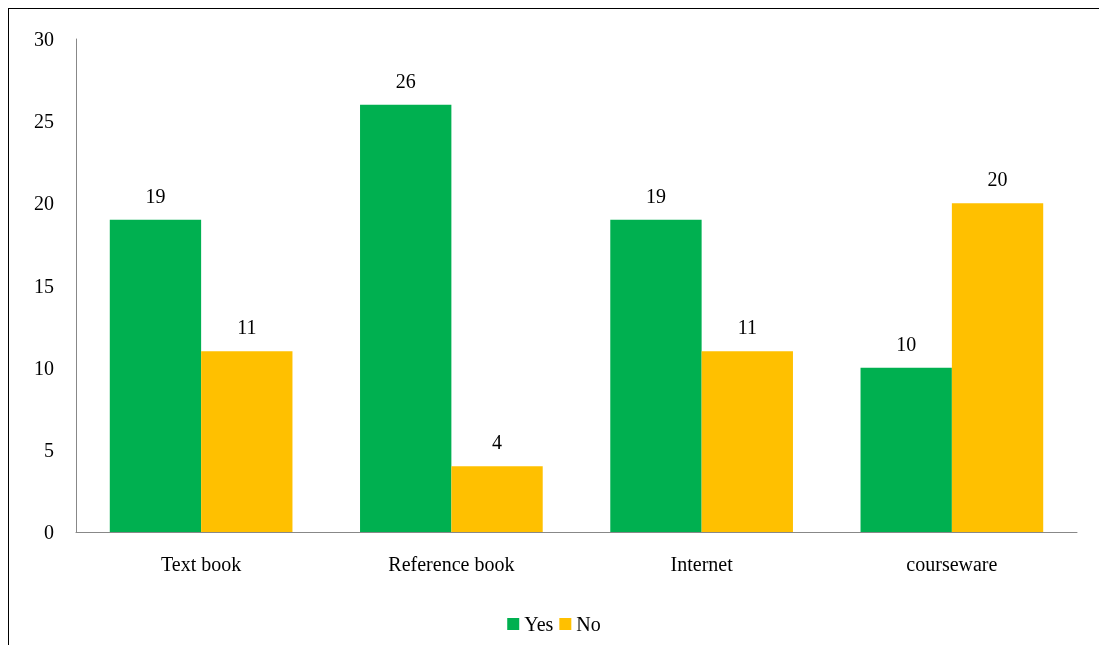  Describe the element at coordinates (702, 564) in the screenshot. I see `x-tick-label: Internet` at that location.